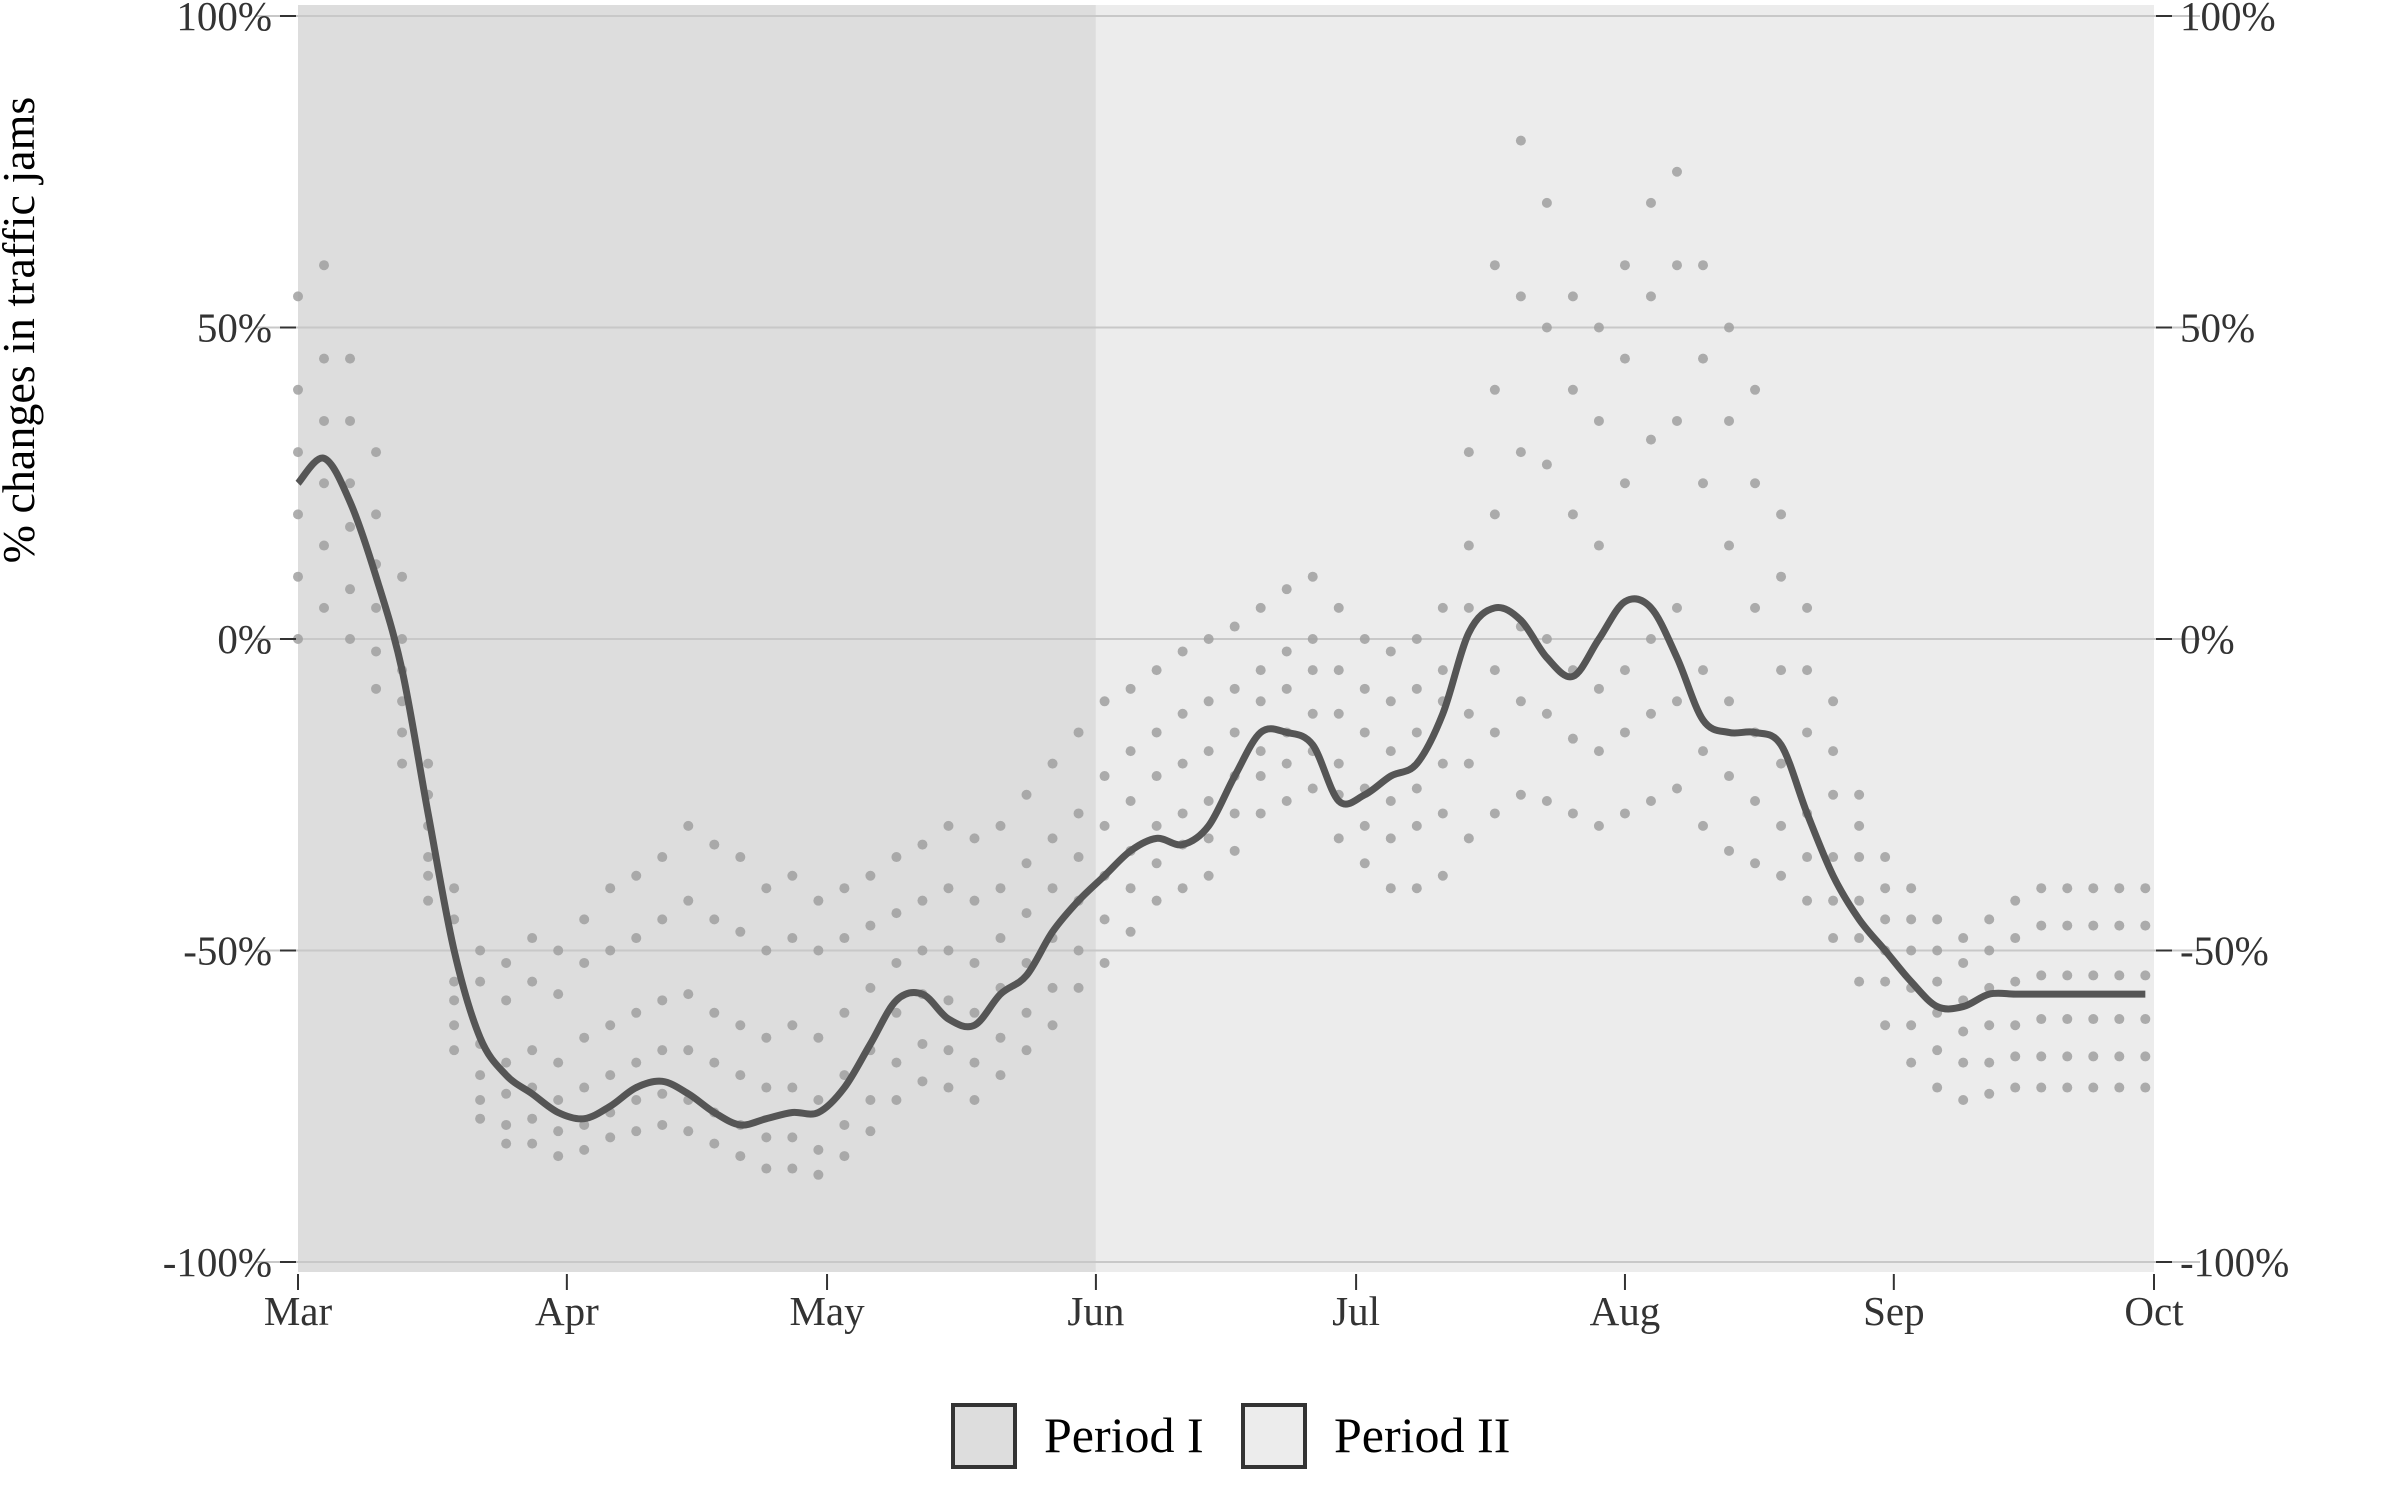 The height and width of the screenshot is (1505, 2400). I want to click on y-axis-title: % changes in traffic jams, so click(22, 330).